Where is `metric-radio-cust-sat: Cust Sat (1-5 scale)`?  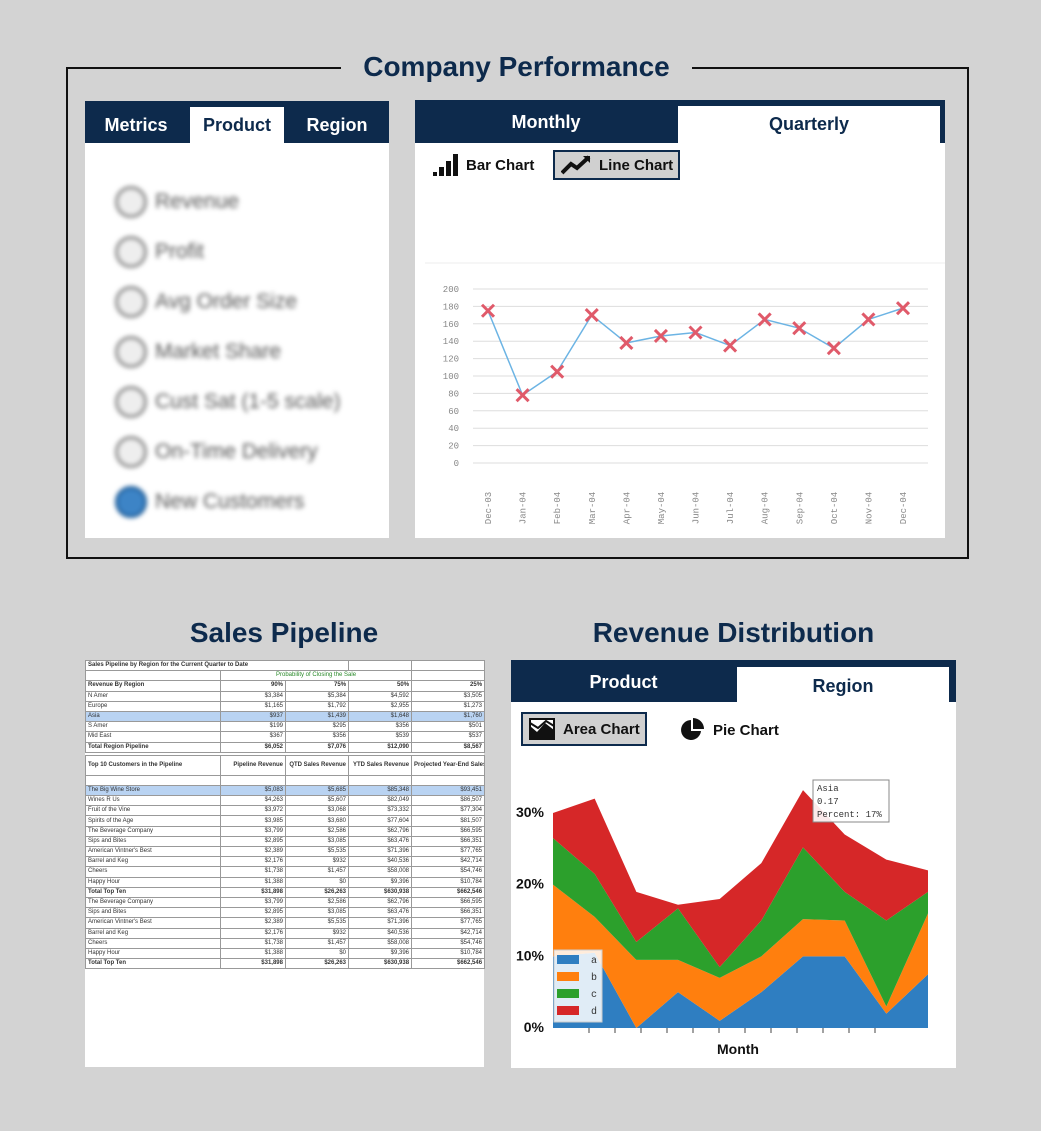
metric-radio-cust-sat: Cust Sat (1-5 scale) is located at coordinates (228, 402).